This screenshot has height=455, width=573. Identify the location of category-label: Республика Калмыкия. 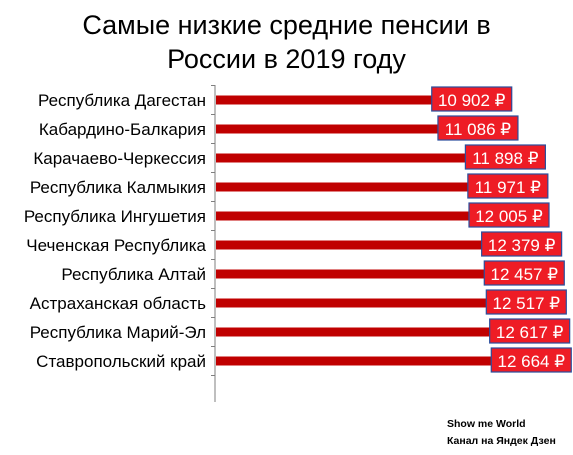
(118, 187).